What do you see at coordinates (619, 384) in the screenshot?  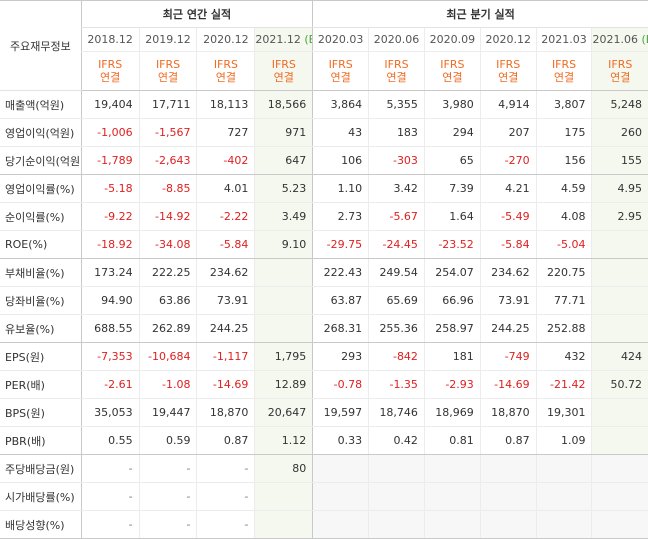 I see `value-cell: 50.72` at bounding box center [619, 384].